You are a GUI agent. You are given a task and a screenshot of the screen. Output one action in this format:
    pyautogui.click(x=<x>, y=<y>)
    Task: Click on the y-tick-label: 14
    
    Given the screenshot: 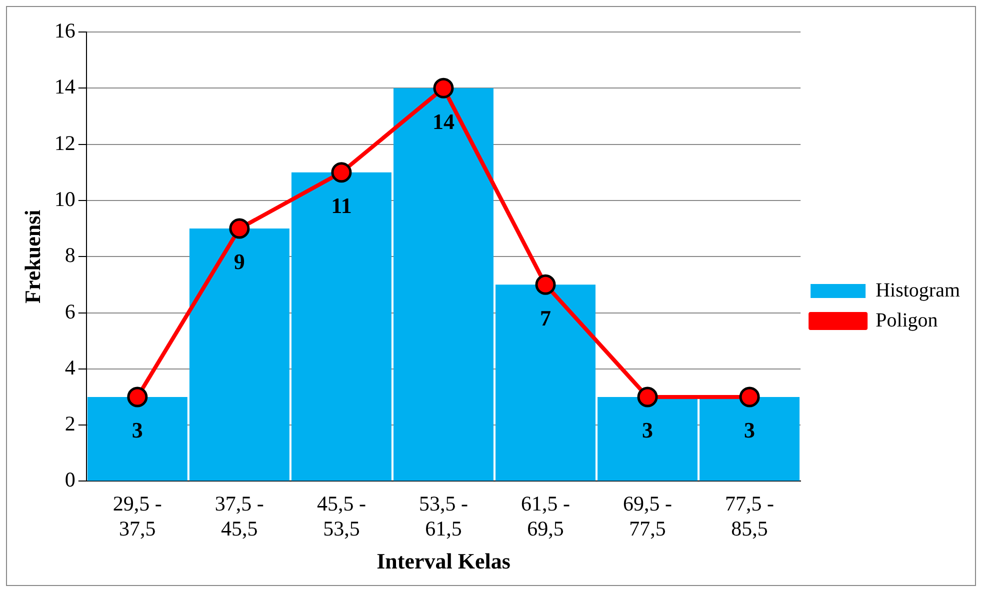 What is the action you would take?
    pyautogui.click(x=65, y=86)
    